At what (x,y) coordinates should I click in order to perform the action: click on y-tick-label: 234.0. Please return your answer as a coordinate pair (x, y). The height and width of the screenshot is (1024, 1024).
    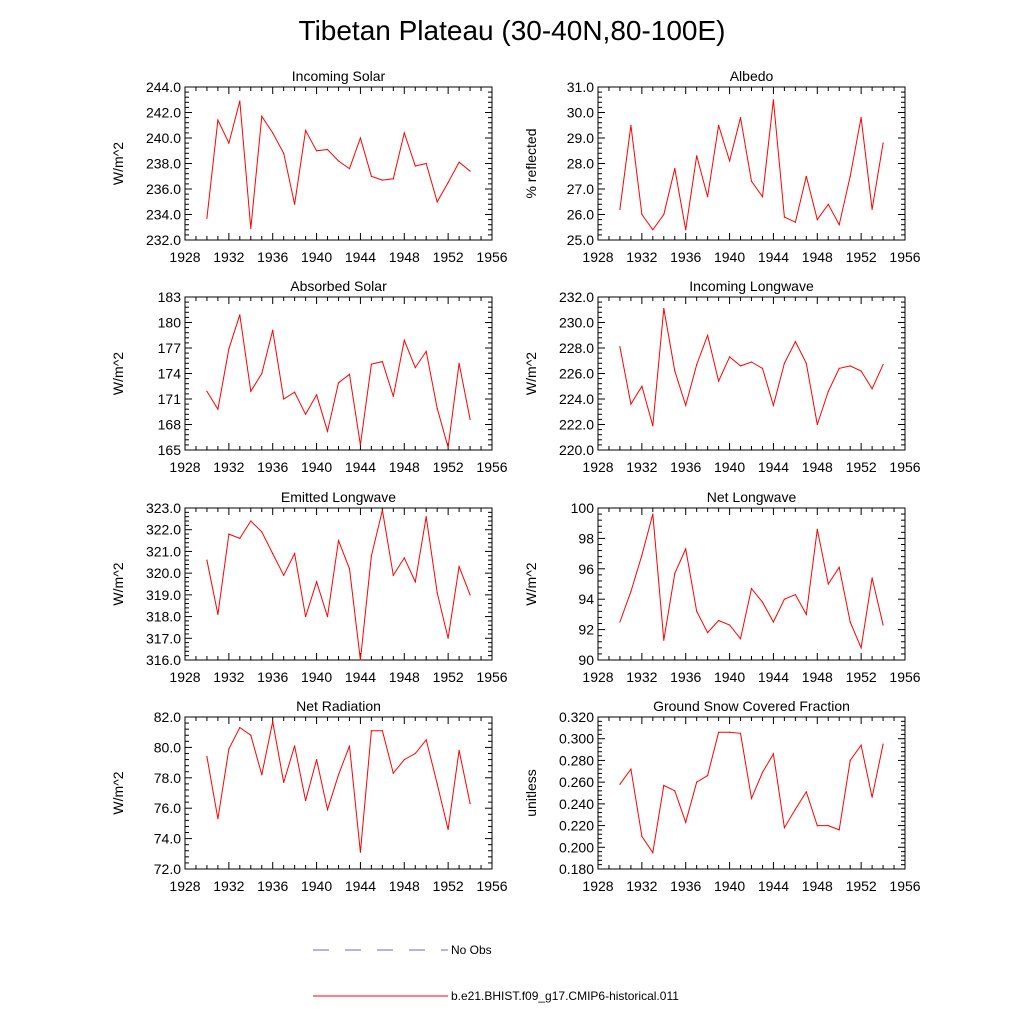
    Looking at the image, I should click on (163, 215).